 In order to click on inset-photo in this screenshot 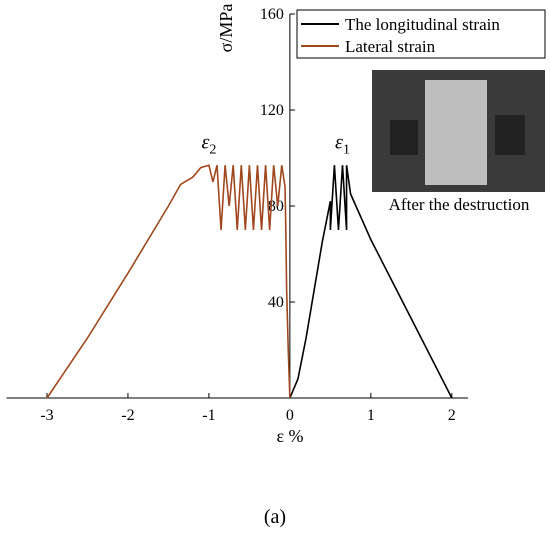, I will do `click(458, 131)`.